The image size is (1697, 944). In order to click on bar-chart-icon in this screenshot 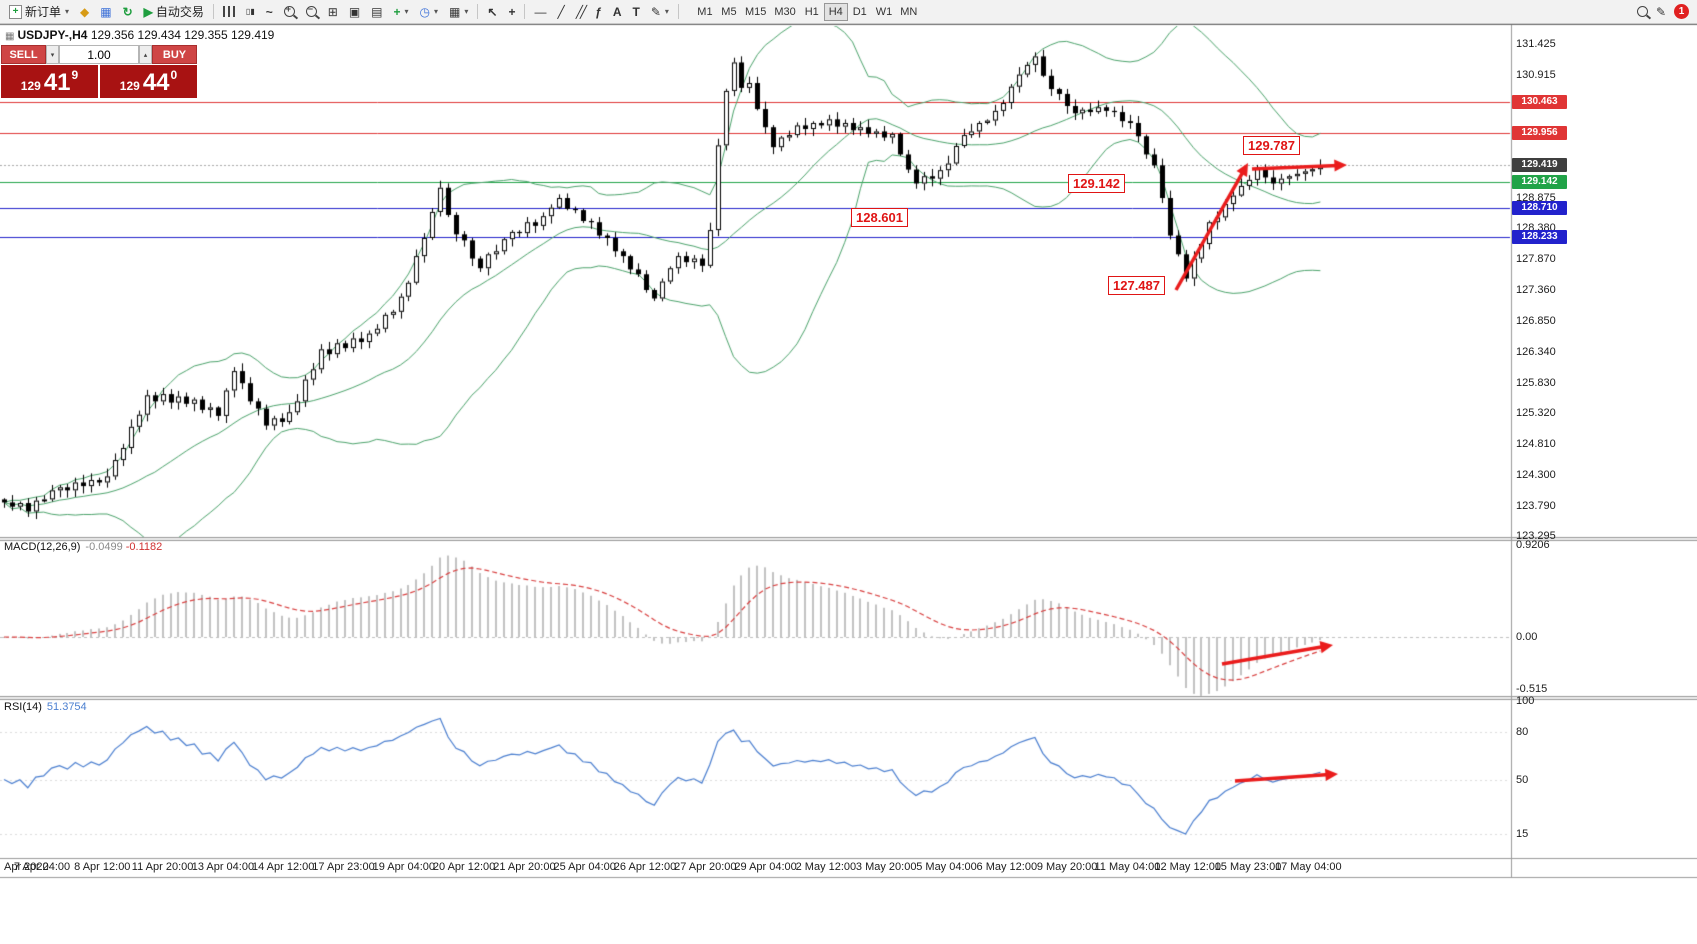, I will do `click(228, 11)`.